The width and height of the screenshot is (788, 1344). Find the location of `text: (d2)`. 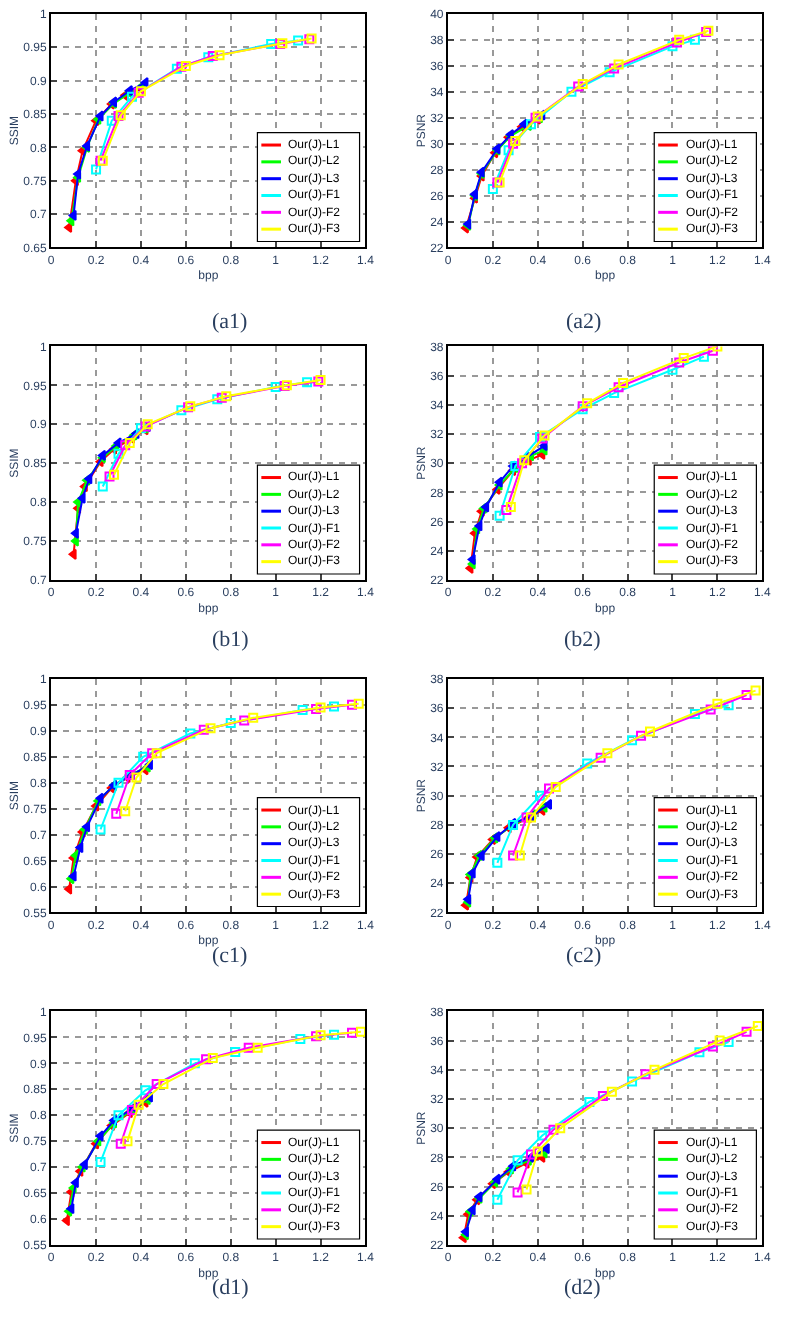

text: (d2) is located at coordinates (583, 1288).